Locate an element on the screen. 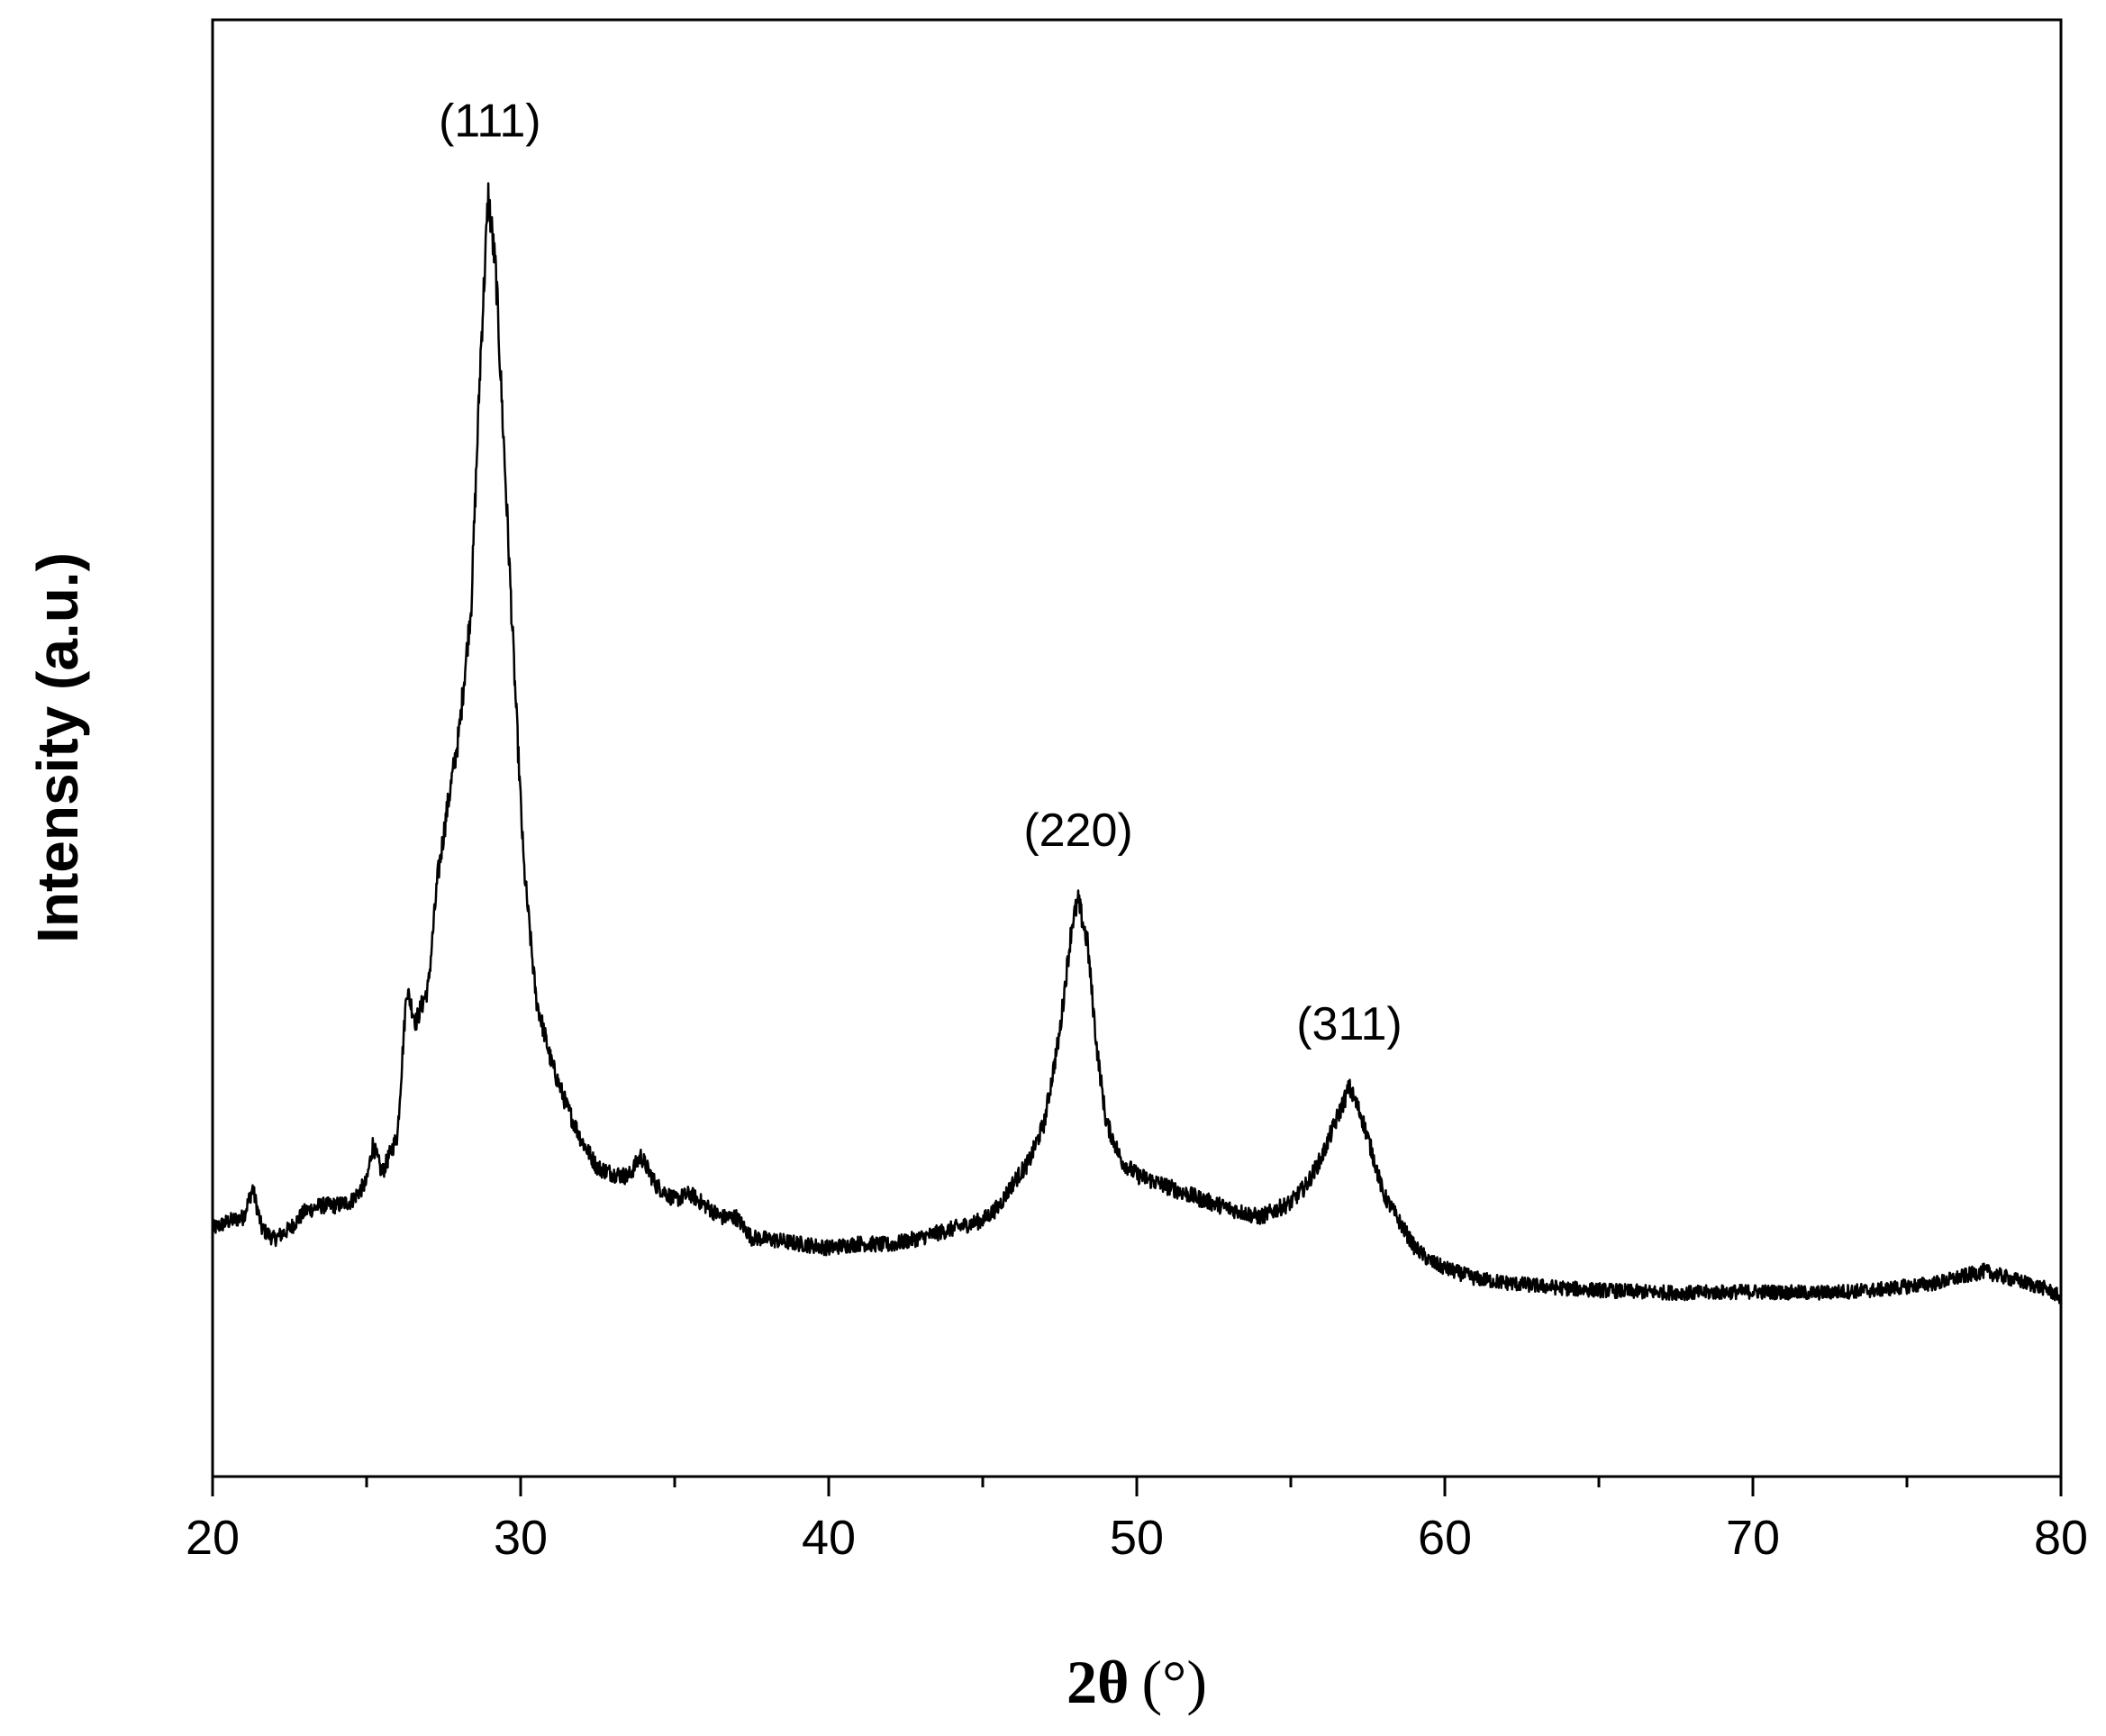 This screenshot has width=2106, height=1736. x-tick-label: 60 is located at coordinates (1445, 1538).